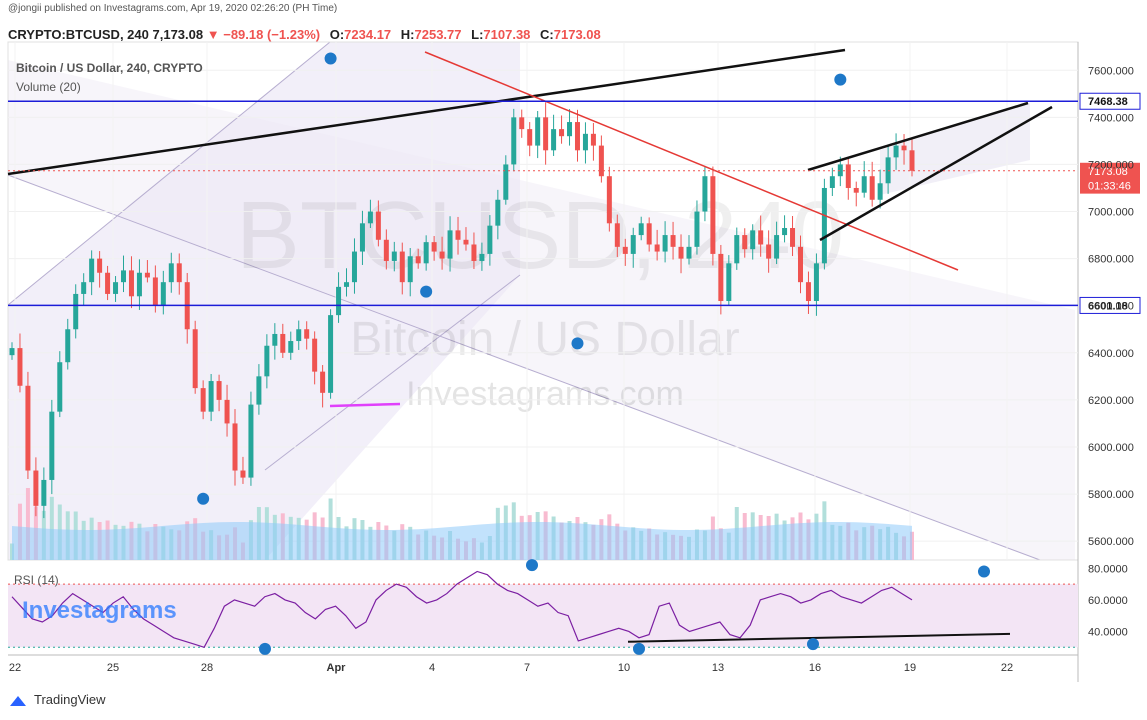 The image size is (1147, 720). I want to click on symbol-label: CRYPTO:BTCUSD, 240, so click(78, 34).